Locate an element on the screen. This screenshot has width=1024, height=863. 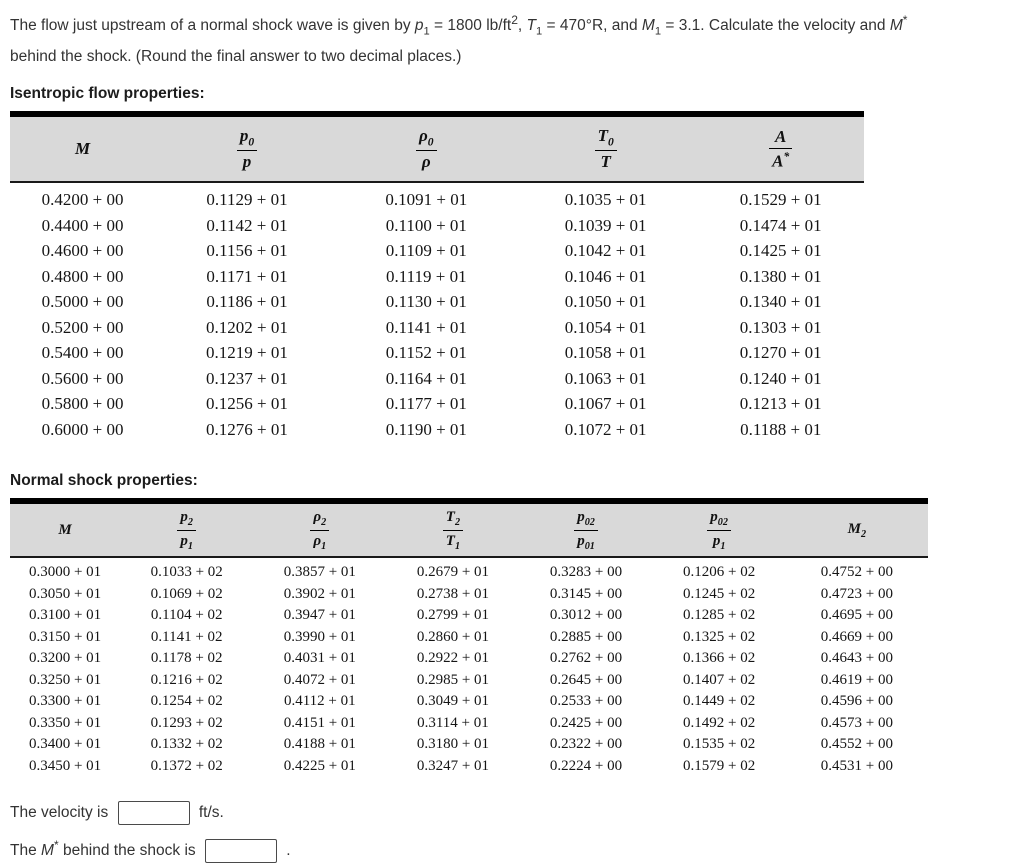
fraction-numerator: p2 is located at coordinates (186, 519).